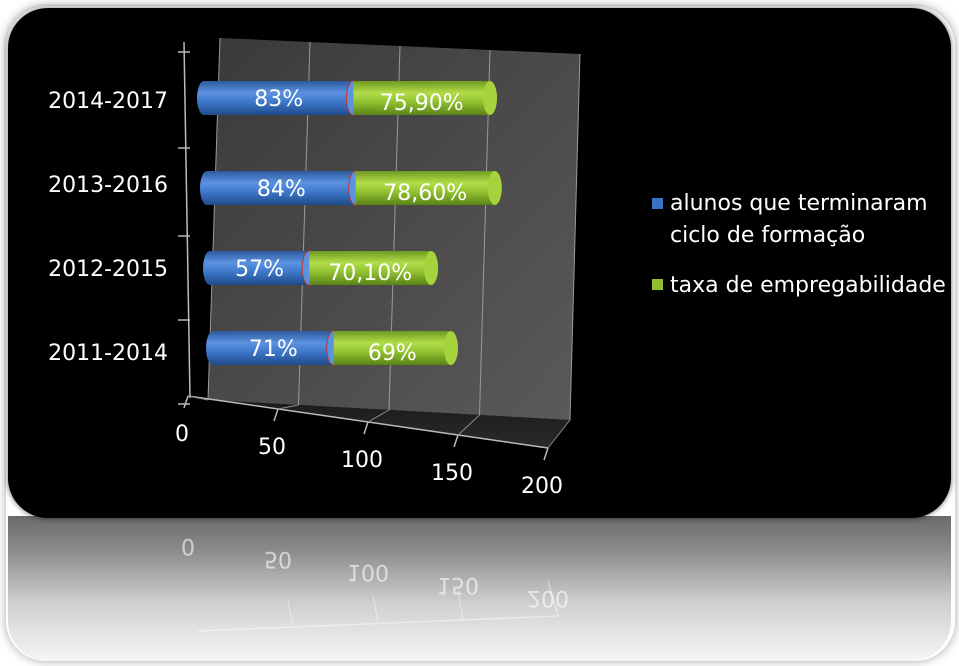 This screenshot has height=666, width=959. What do you see at coordinates (362, 460) in the screenshot?
I see `x-tick-label: 100` at bounding box center [362, 460].